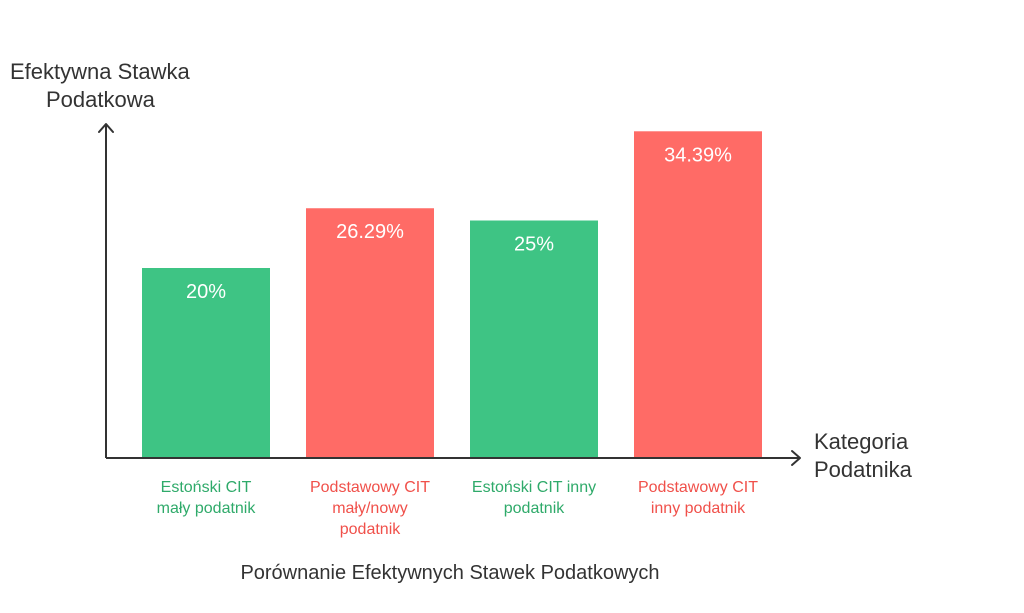 This screenshot has width=1024, height=613. Describe the element at coordinates (206, 487) in the screenshot. I see `category-label-line: Estoński CIT` at that location.